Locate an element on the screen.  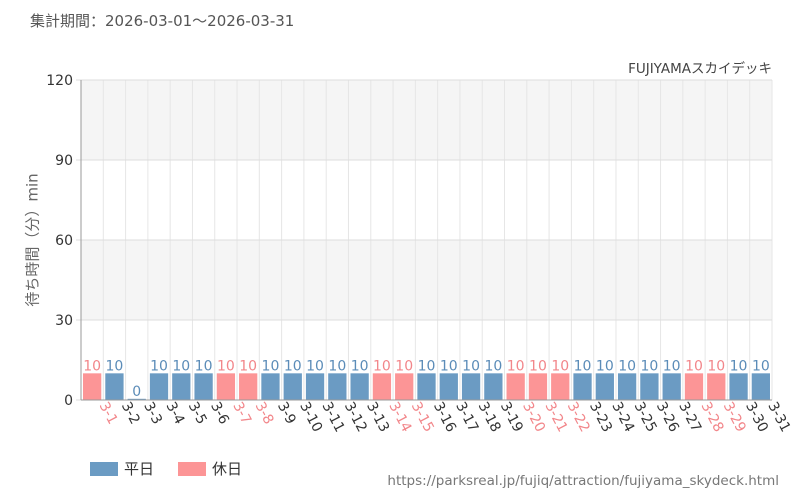
value-label-3-20: 10 is located at coordinates (516, 366).